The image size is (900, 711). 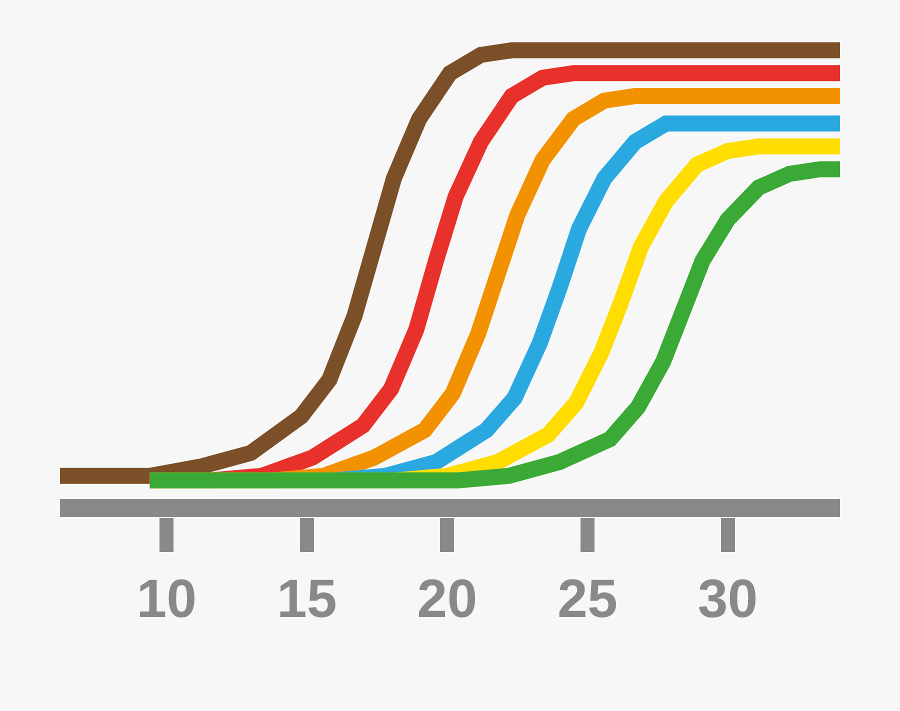 I want to click on x-tick-label: 25, so click(x=587, y=598).